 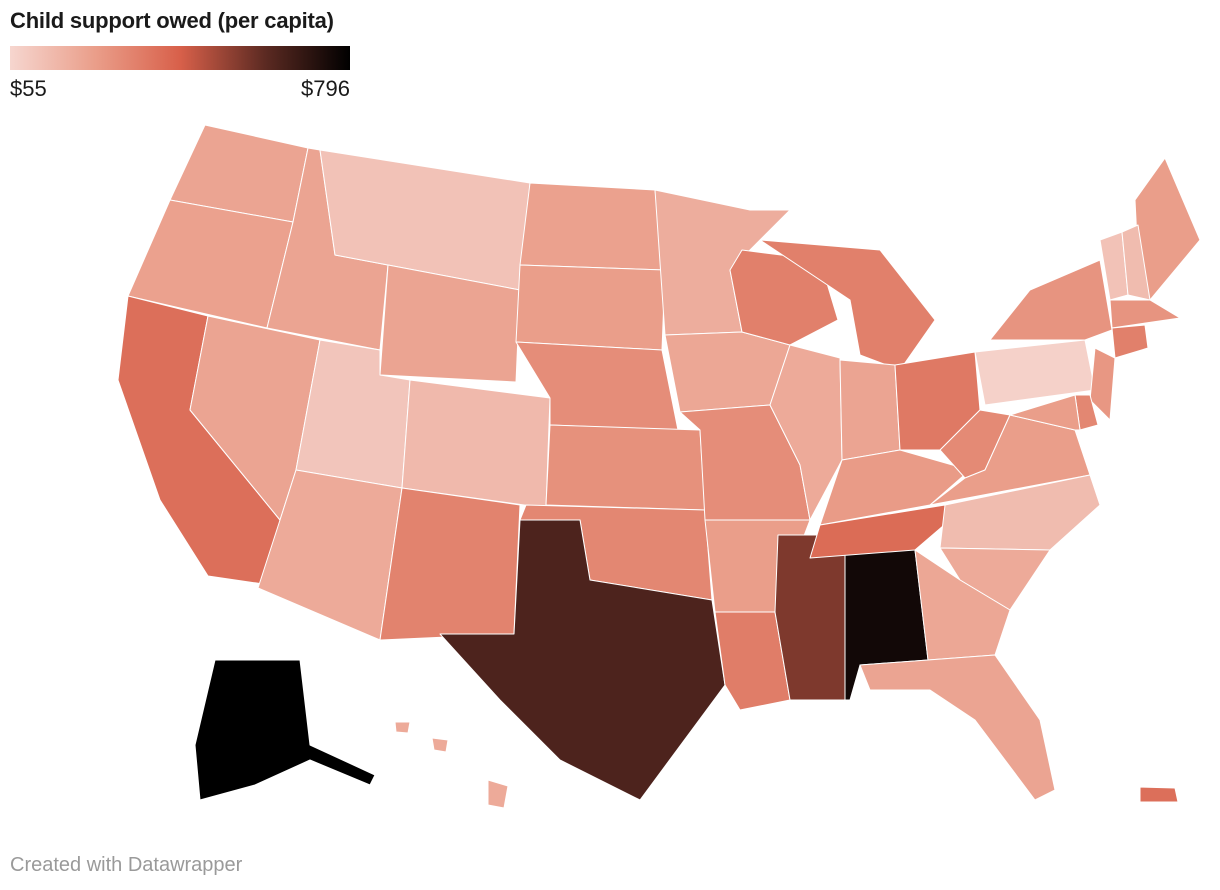 I want to click on state-nc, so click(x=1020, y=512).